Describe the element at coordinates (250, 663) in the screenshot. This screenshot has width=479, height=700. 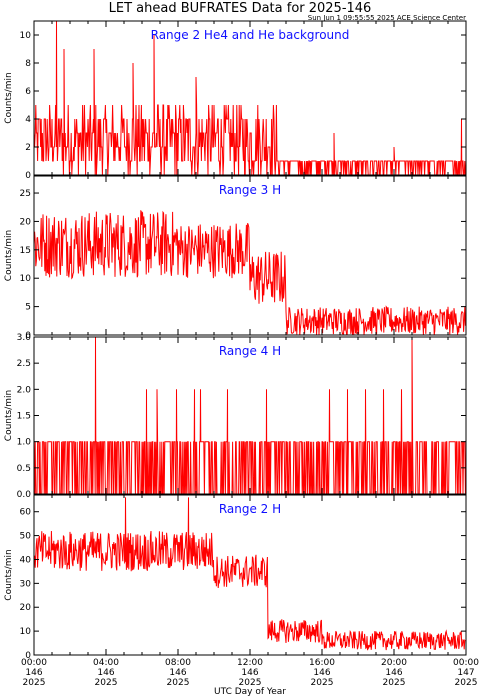
I see `x-tick-label: 12:00` at that location.